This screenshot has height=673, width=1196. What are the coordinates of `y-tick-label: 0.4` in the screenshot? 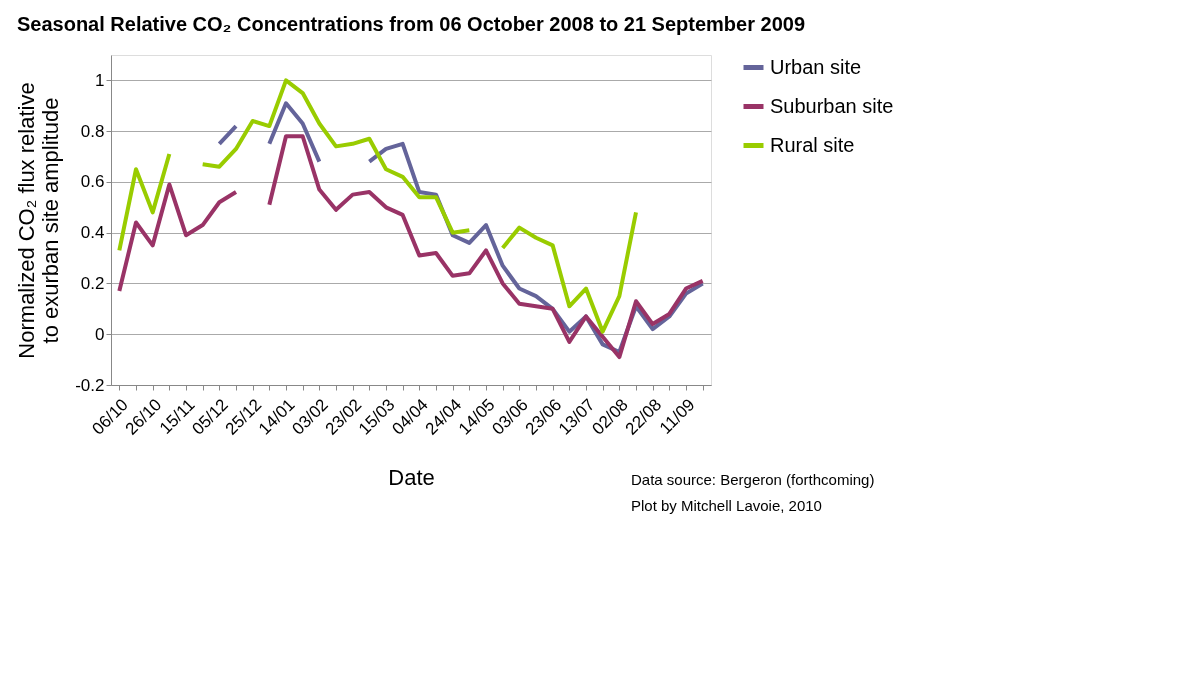 It's located at (92, 233).